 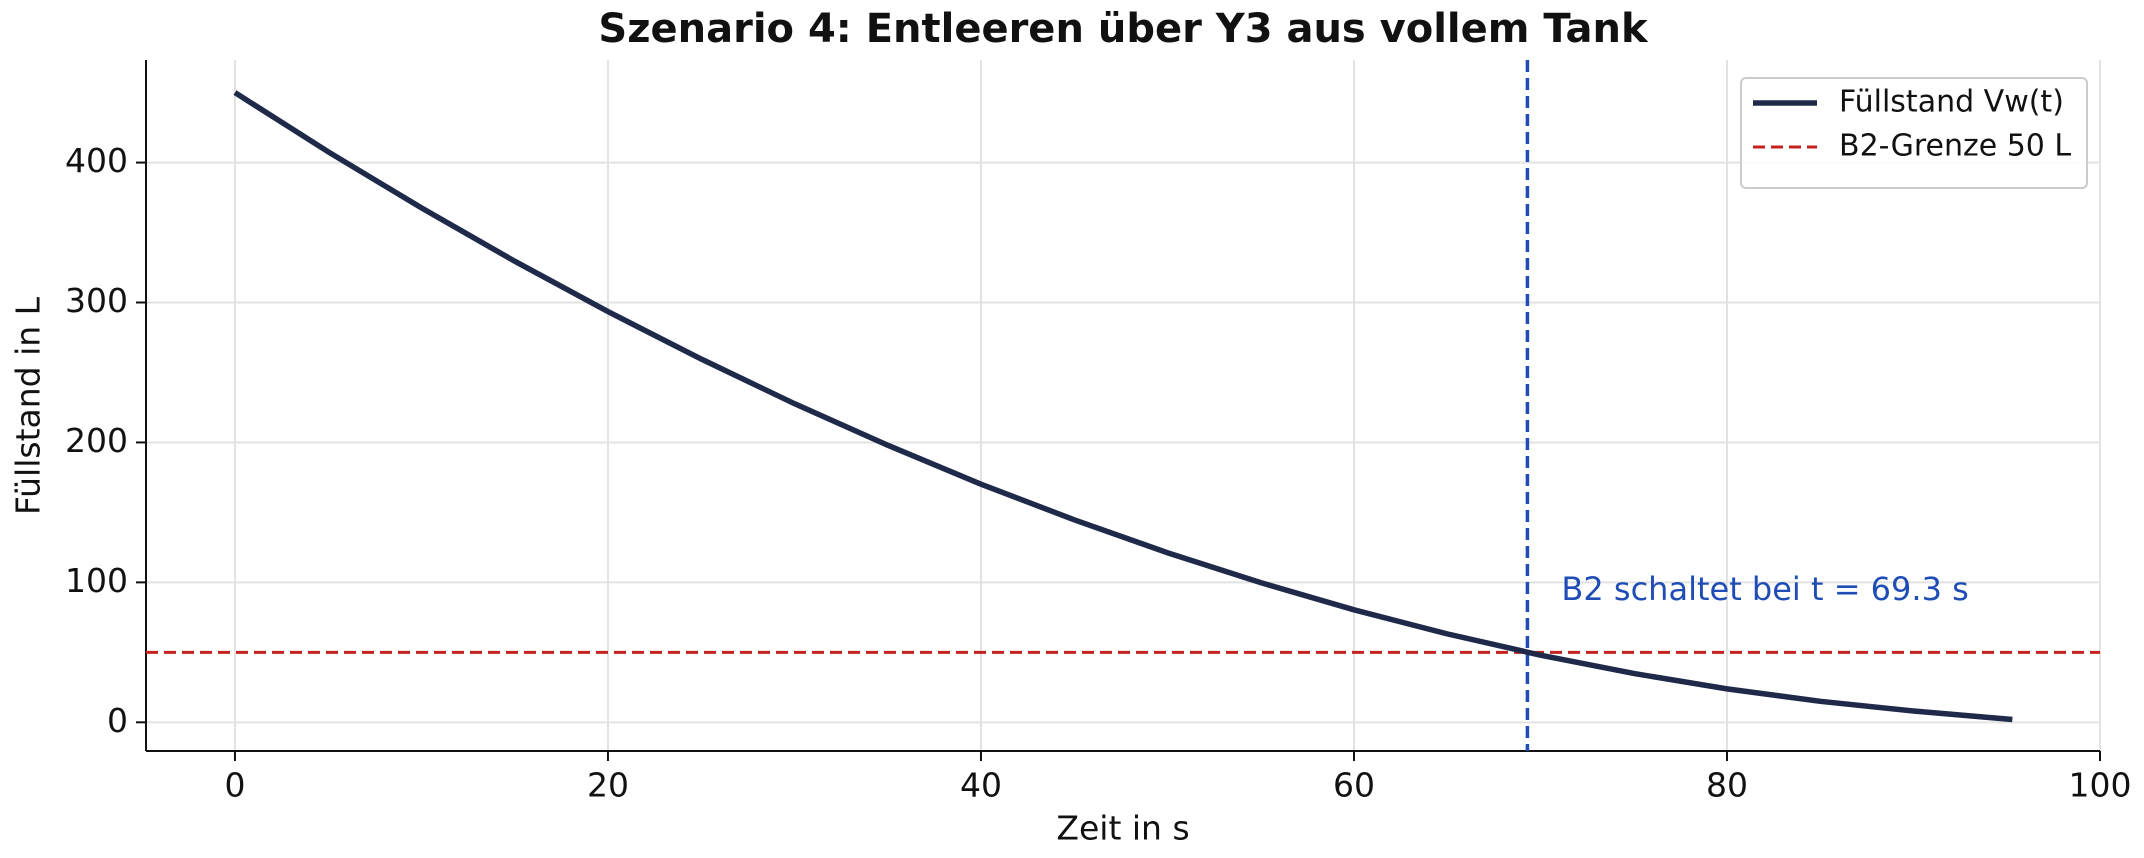 What do you see at coordinates (981, 785) in the screenshot?
I see `x-tick-label: 40` at bounding box center [981, 785].